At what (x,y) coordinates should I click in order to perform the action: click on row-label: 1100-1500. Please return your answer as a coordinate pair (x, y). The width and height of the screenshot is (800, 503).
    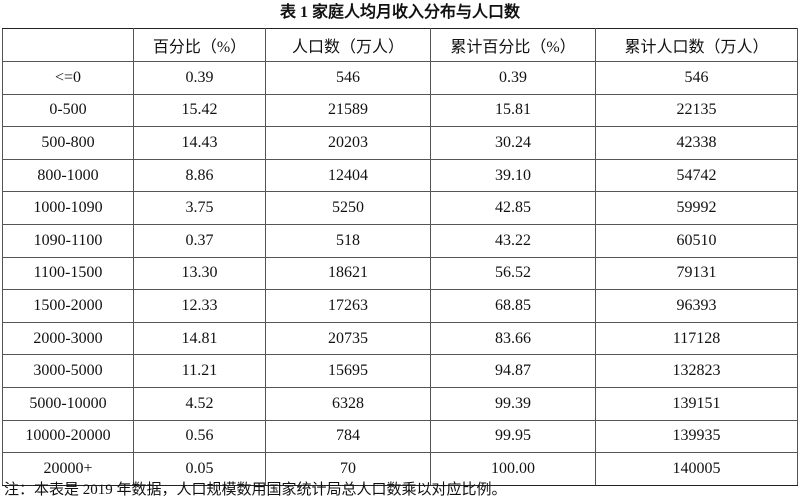
    Looking at the image, I should click on (68, 273).